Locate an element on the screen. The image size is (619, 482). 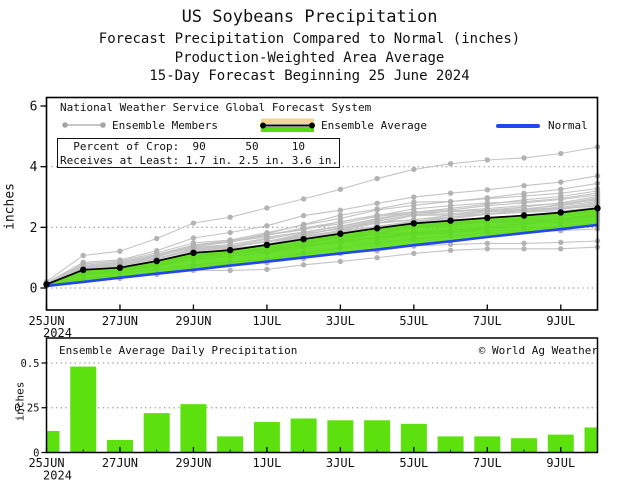
legend-normal-label: Normal is located at coordinates (568, 125).